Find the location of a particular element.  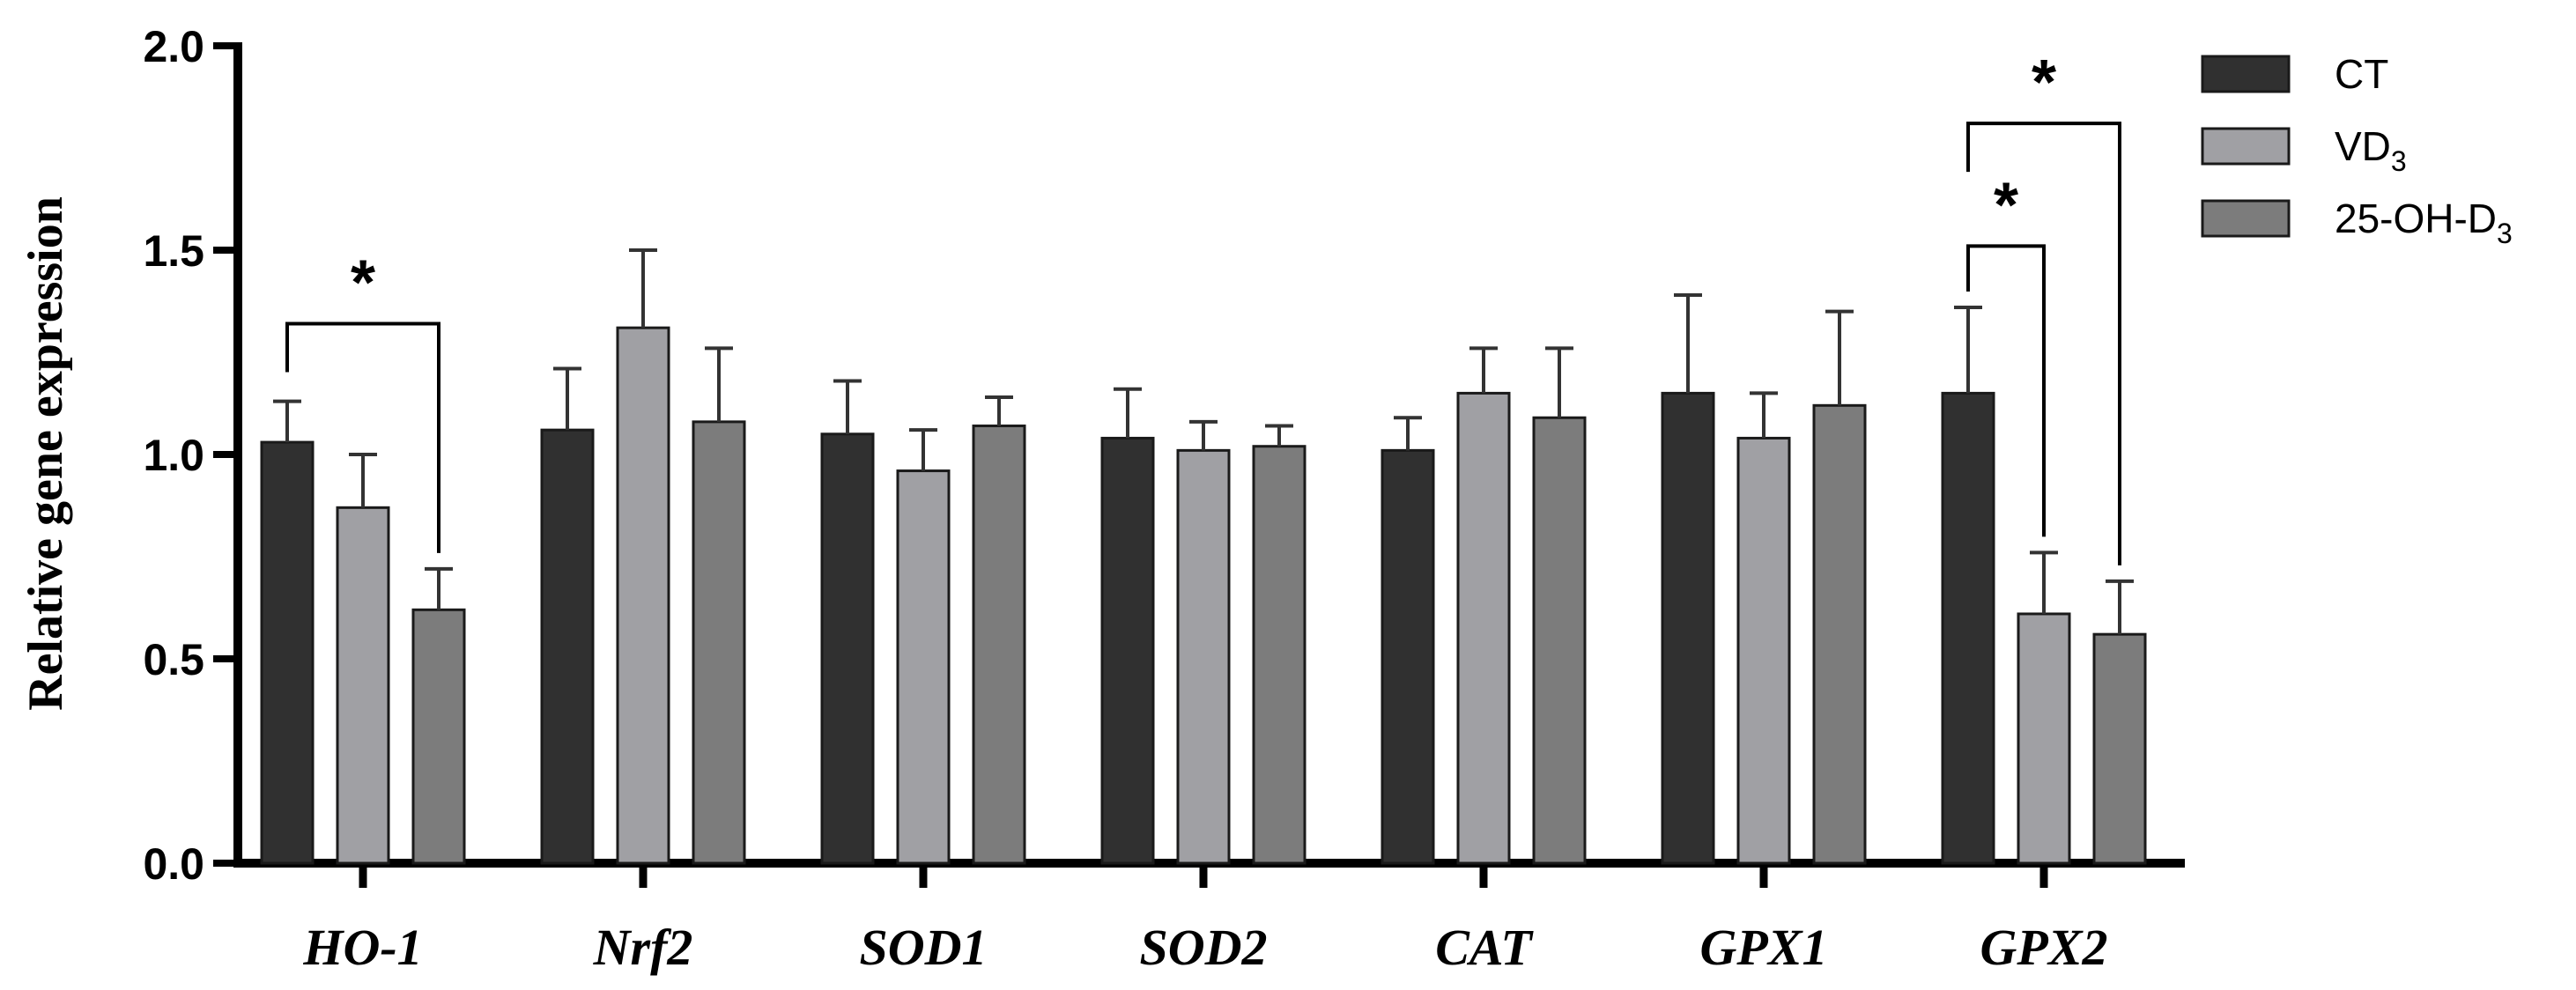

y-axis-title: Relative gene expression is located at coordinates (46, 453).